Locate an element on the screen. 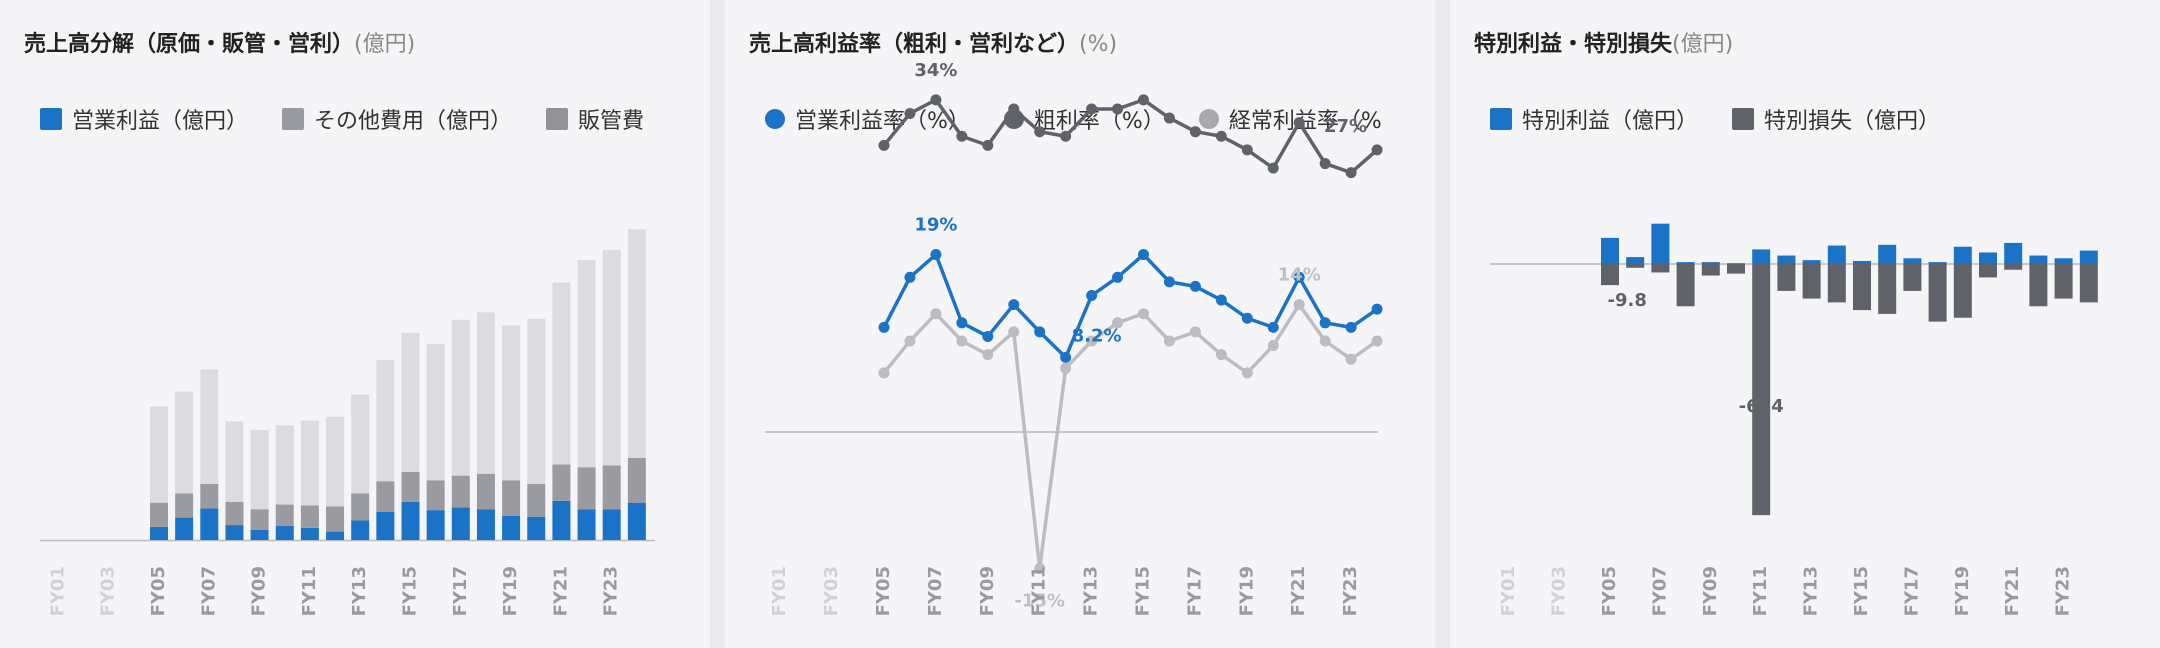 The image size is (2160, 648). legend-label: 特別利益（億円） is located at coordinates (1610, 121).